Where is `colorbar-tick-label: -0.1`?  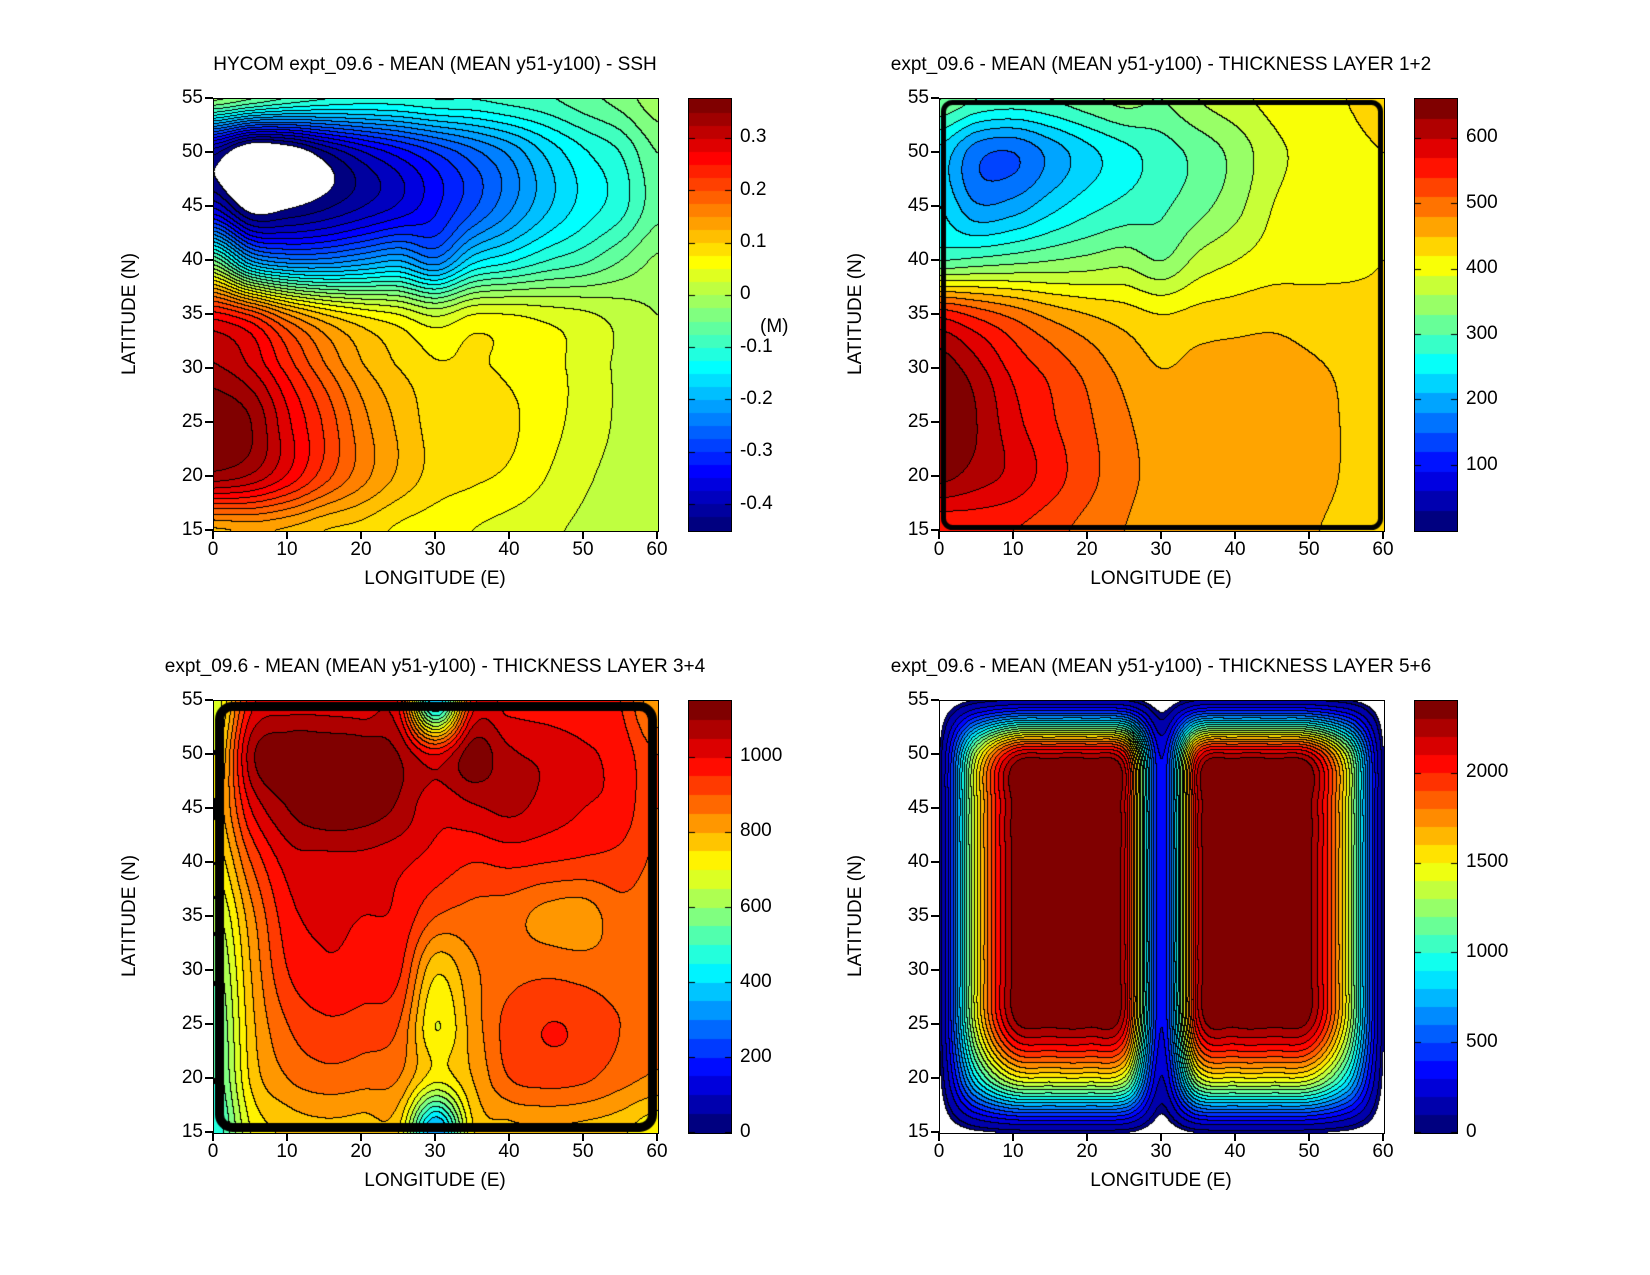
colorbar-tick-label: -0.1 is located at coordinates (756, 346).